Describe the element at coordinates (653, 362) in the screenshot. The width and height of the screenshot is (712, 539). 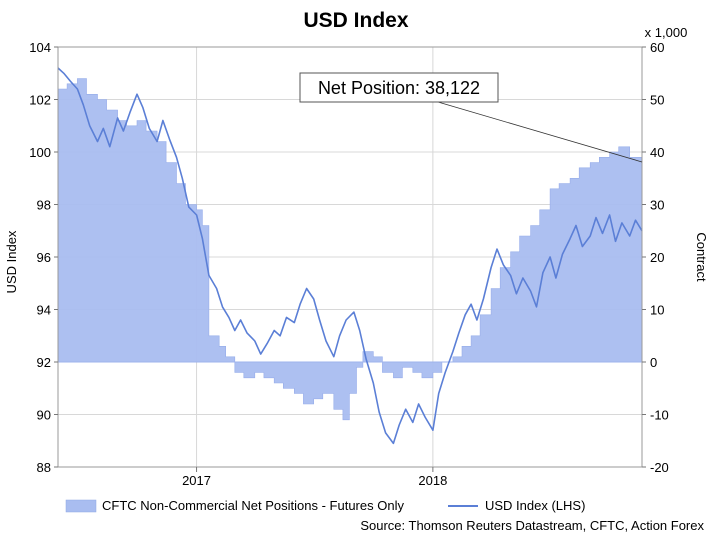
I see `right-tick-label-2: 0` at that location.